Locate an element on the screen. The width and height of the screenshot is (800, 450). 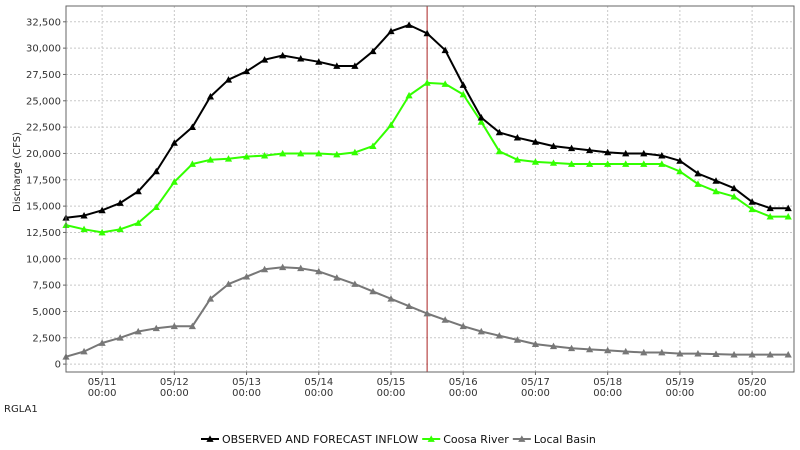
y-axis-title: Discharge (CFS) is located at coordinates (17, 172).